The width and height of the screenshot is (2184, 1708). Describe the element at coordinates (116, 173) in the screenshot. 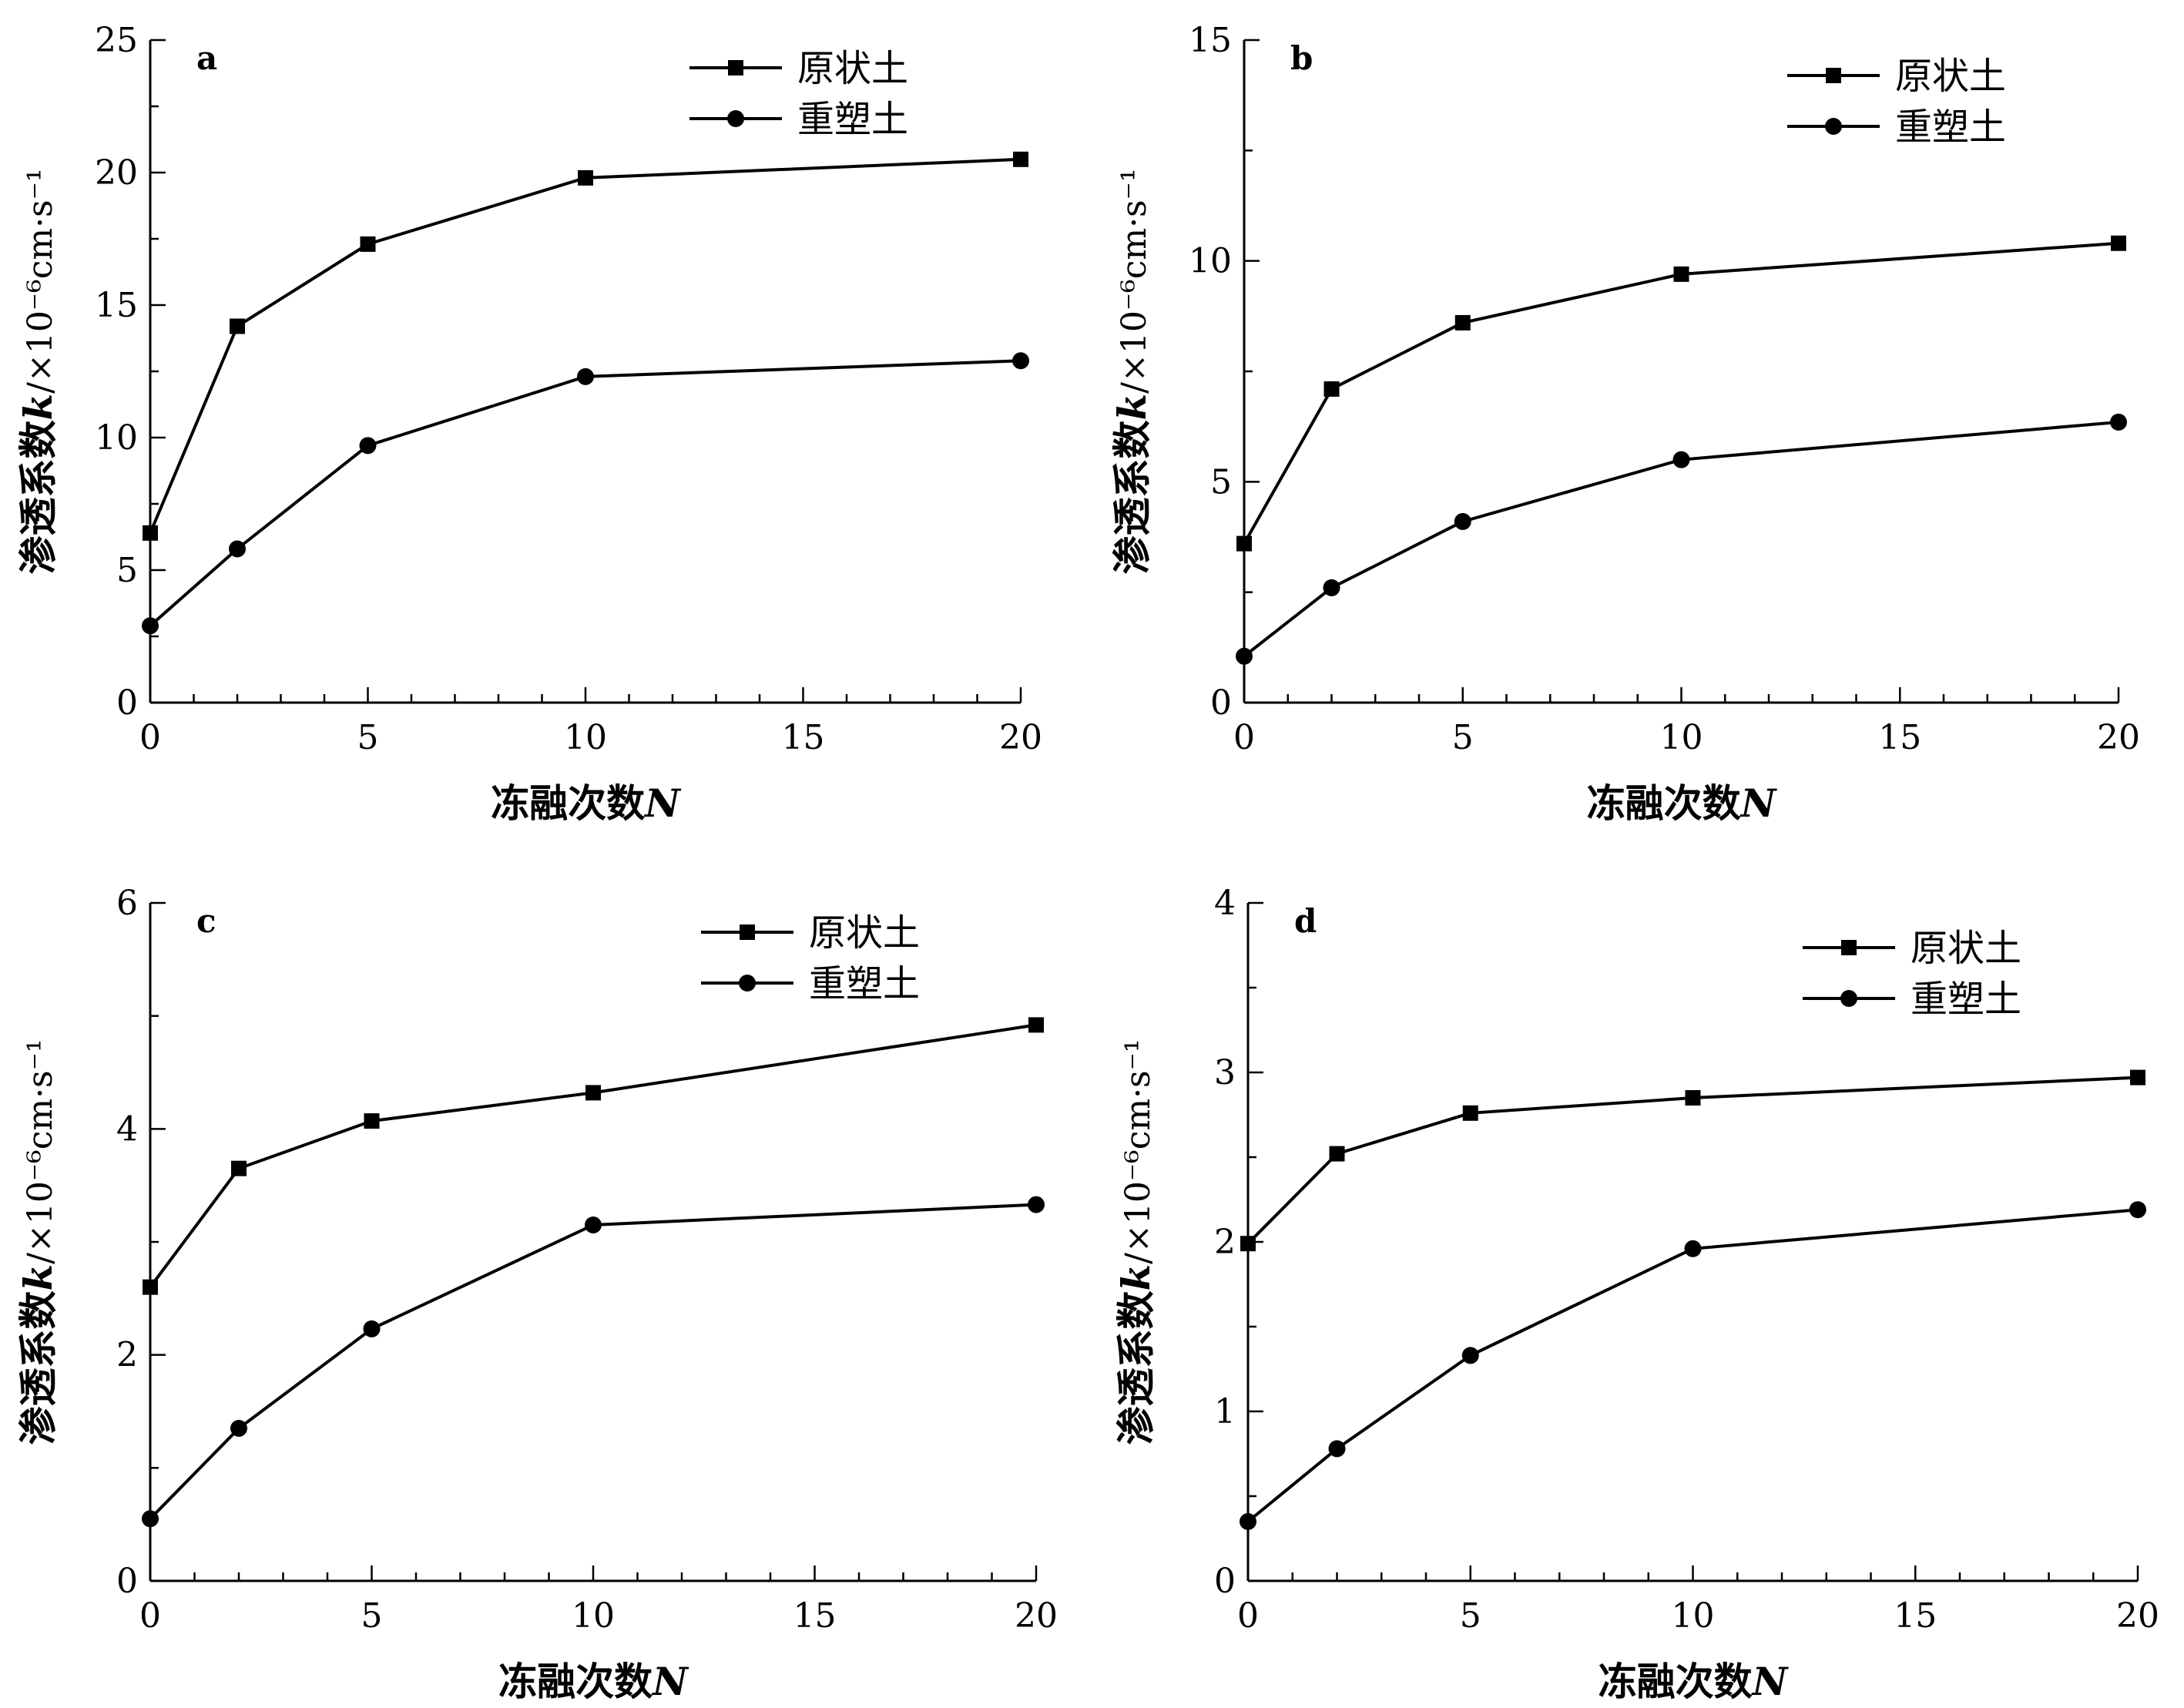

I see `y-tick-label: 20` at that location.